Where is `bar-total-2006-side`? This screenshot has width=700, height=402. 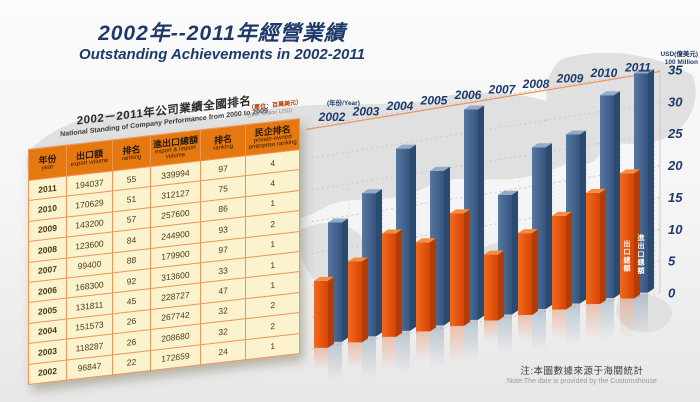
bar-total-2006-side is located at coordinates (481, 212).